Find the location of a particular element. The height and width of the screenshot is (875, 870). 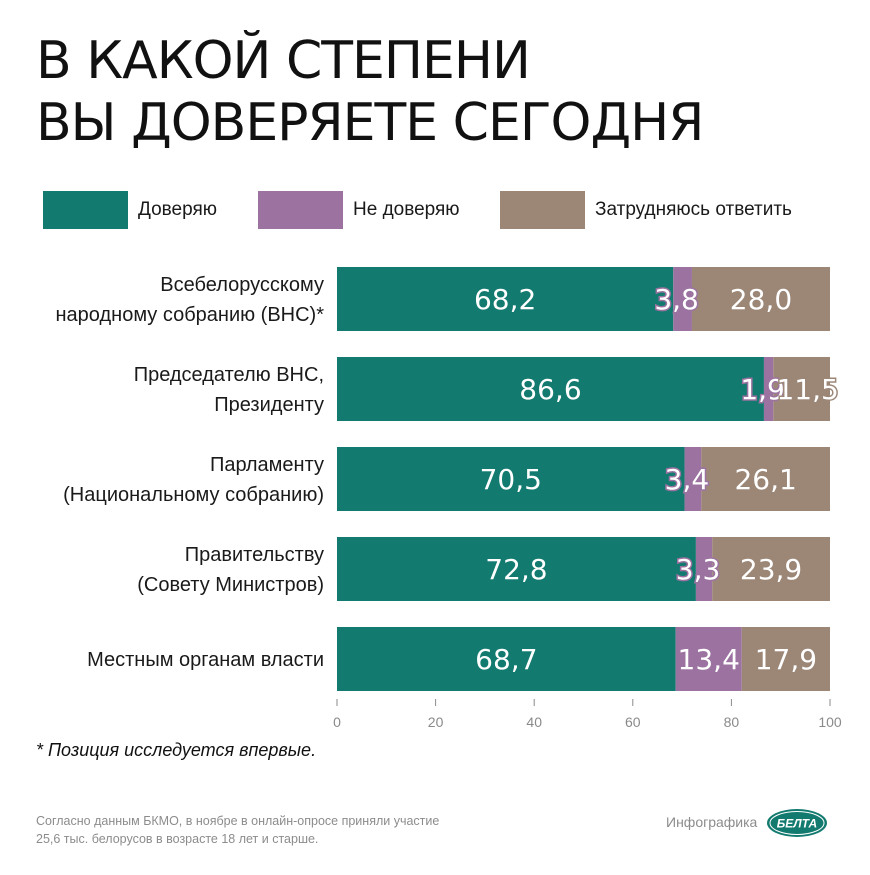

legend-label-undecided: Затрудняюсь ответить is located at coordinates (693, 209).